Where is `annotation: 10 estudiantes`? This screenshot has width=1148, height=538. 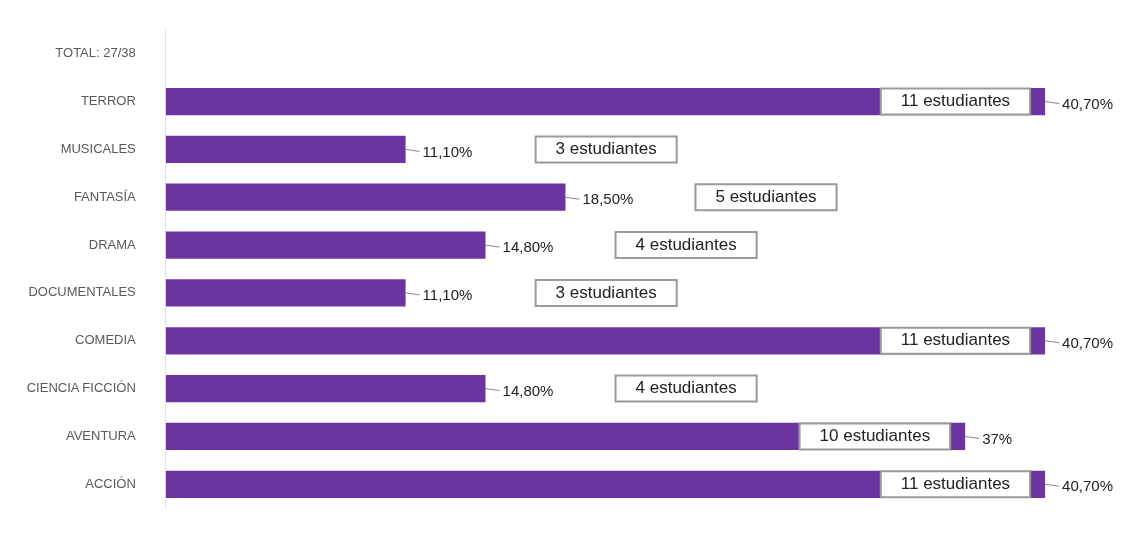 annotation: 10 estudiantes is located at coordinates (875, 436).